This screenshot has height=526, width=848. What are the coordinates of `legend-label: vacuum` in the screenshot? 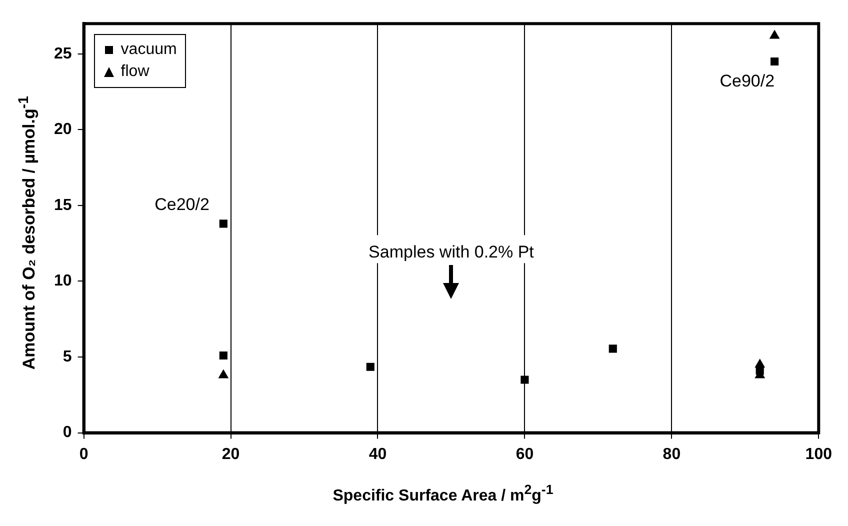 It's located at (148, 50).